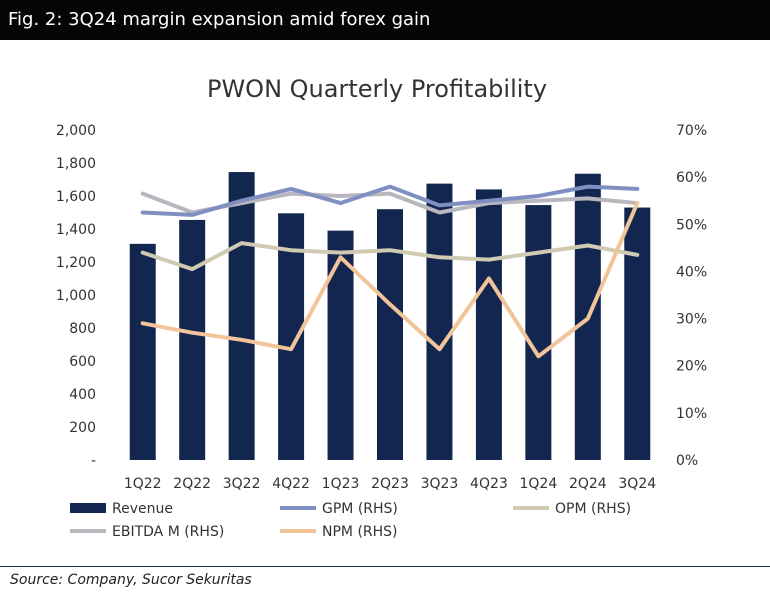 The width and height of the screenshot is (770, 602). What do you see at coordinates (142, 509) in the screenshot?
I see `revenue-legend-label: Revenue` at bounding box center [142, 509].